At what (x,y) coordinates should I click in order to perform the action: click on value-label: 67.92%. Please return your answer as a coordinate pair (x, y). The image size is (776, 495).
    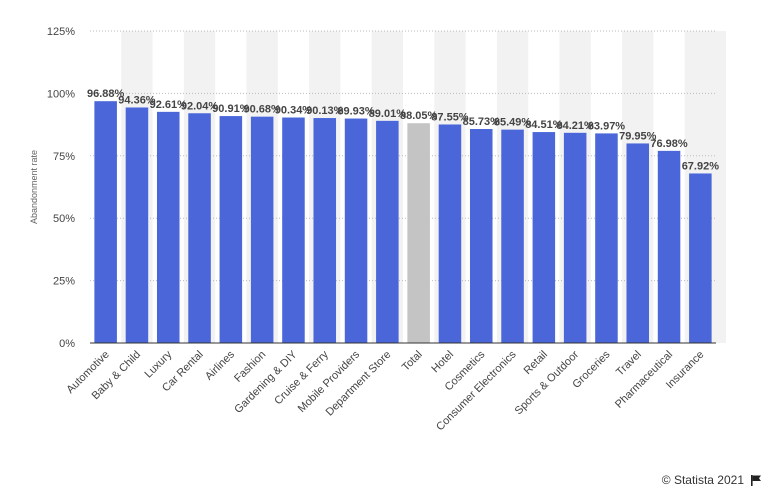
    Looking at the image, I should click on (701, 166).